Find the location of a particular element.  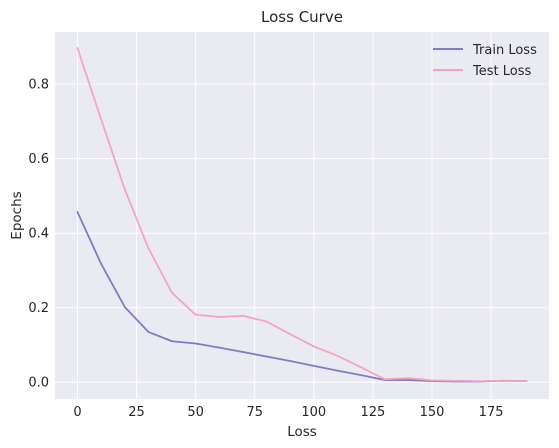

x-tick-label: 75 is located at coordinates (254, 412).